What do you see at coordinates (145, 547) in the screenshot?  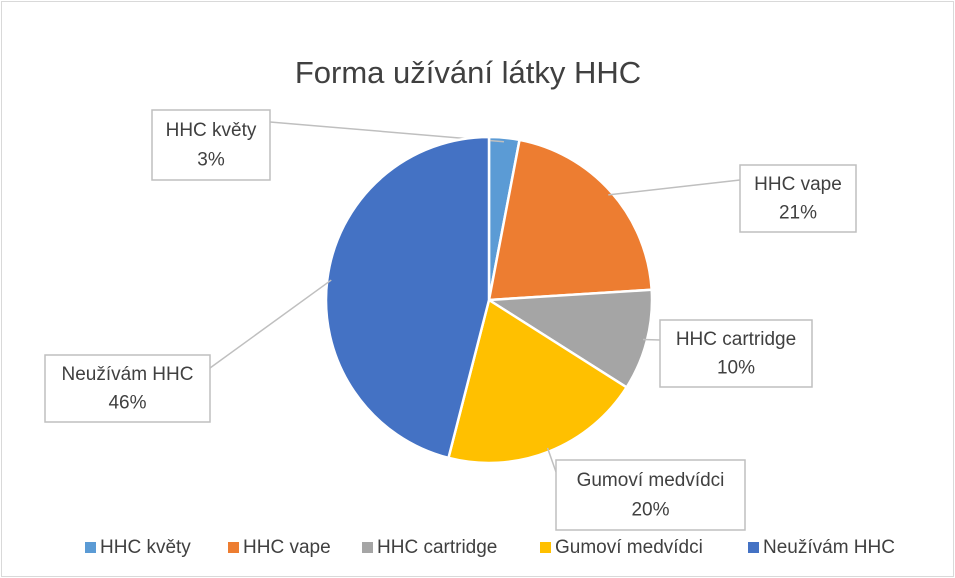 I see `legend-label: HHC květy` at bounding box center [145, 547].